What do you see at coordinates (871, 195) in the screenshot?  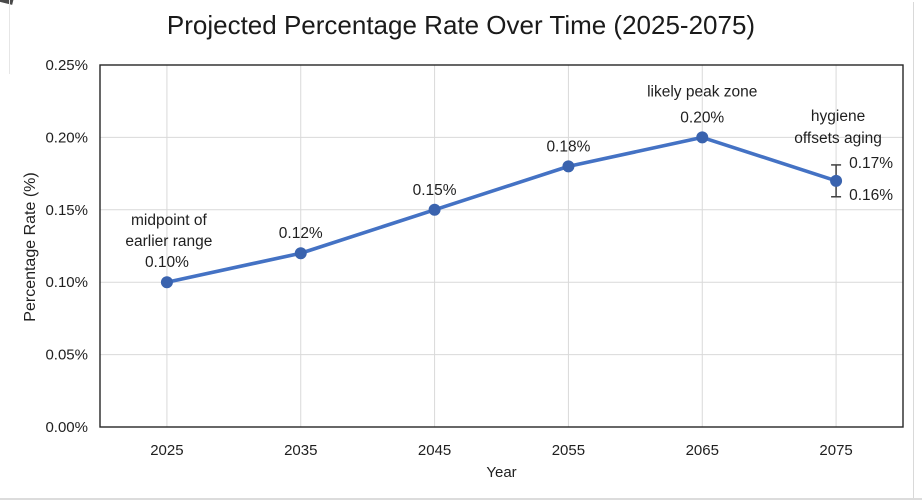 I see `error-bar-lower-label: 0.16%` at bounding box center [871, 195].